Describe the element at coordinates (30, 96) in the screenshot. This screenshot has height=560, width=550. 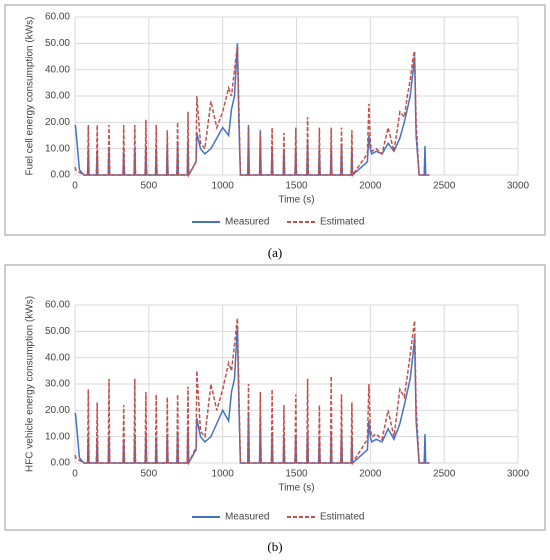
I see `y-axis-label: Fuel cell energy consumption (kWs)` at that location.